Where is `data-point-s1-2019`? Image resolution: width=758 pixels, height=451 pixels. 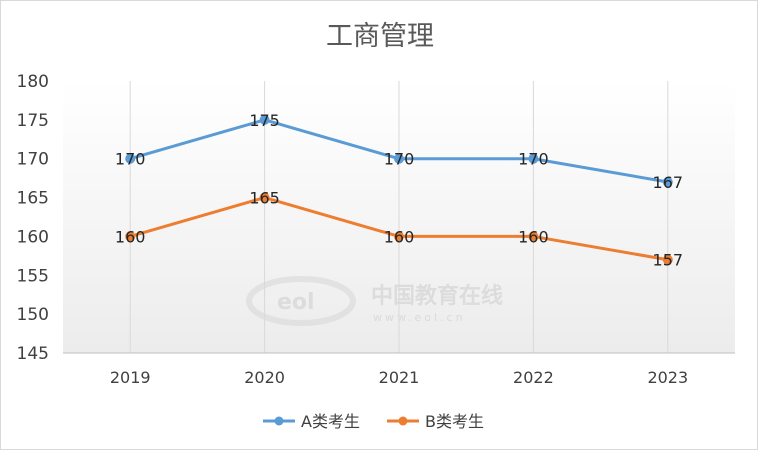
data-point-s1-2019 is located at coordinates (130, 158).